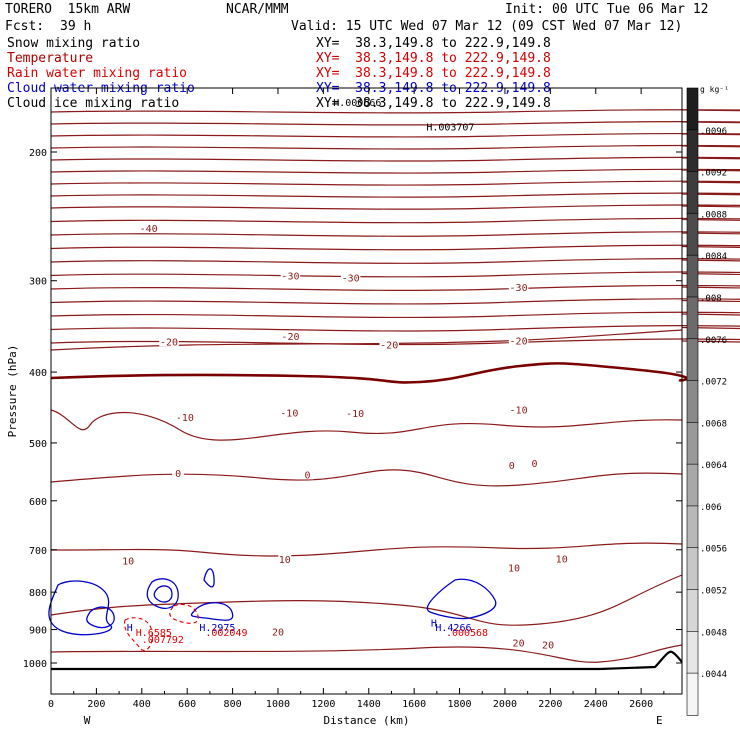  Describe the element at coordinates (711, 508) in the screenshot. I see `colorbar-tick-label: .006` at that location.